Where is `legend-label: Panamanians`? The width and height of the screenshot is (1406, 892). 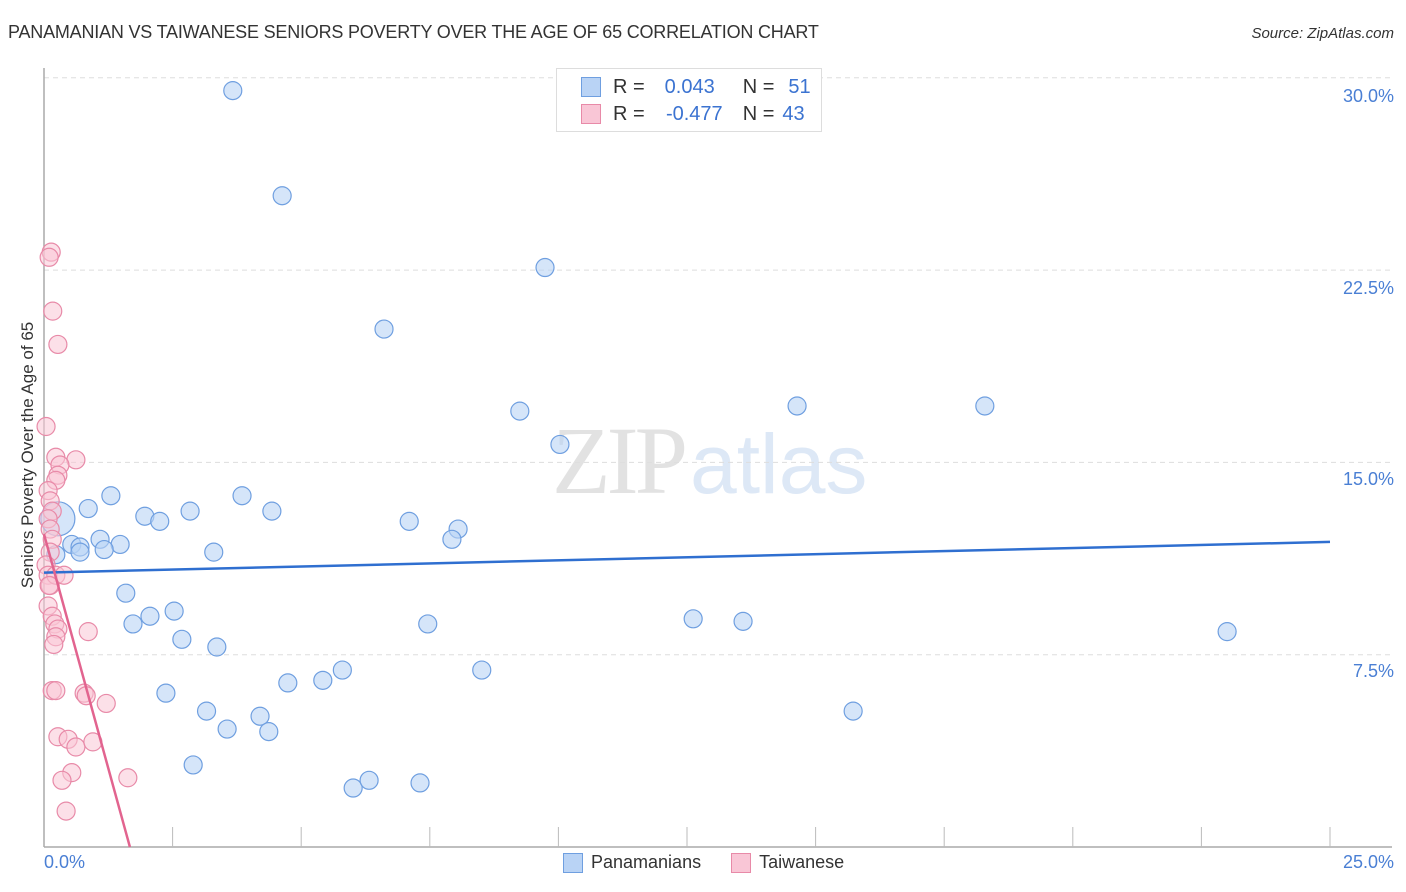 legend-label: Panamanians is located at coordinates (646, 862).